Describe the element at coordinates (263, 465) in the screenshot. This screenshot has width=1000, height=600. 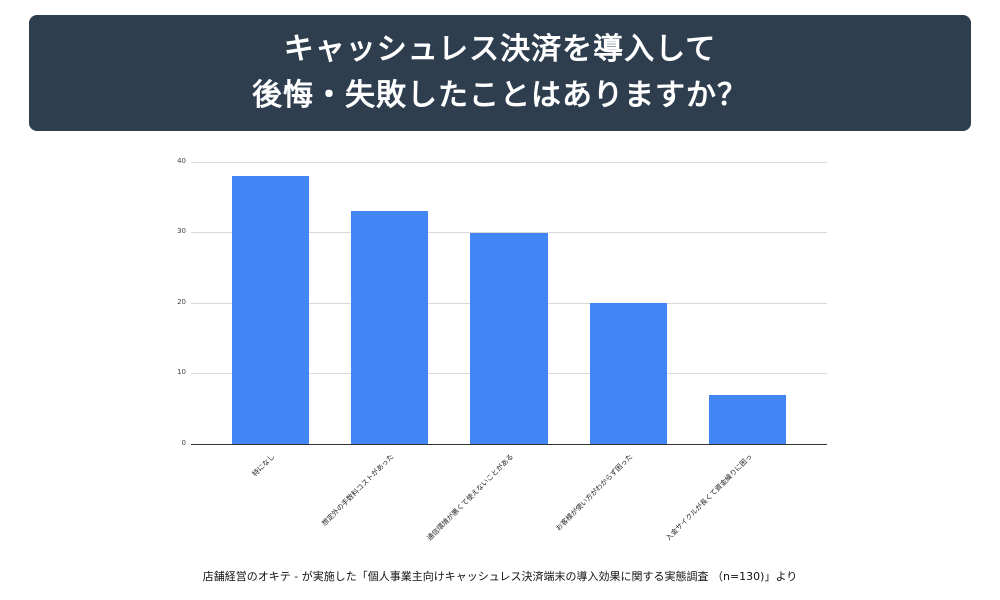
I see `x-label-none: 特になし` at that location.